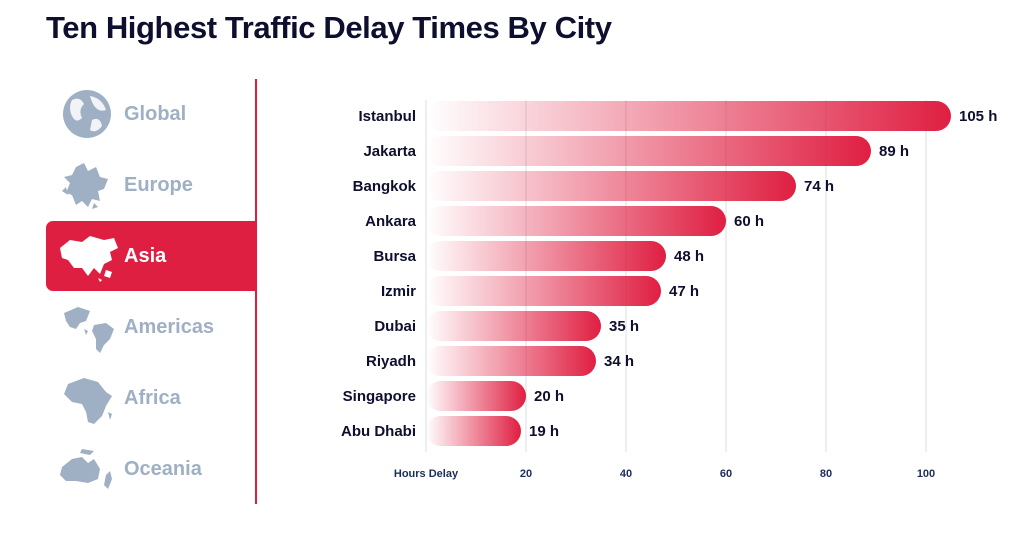  I want to click on region-divider, so click(256, 291).